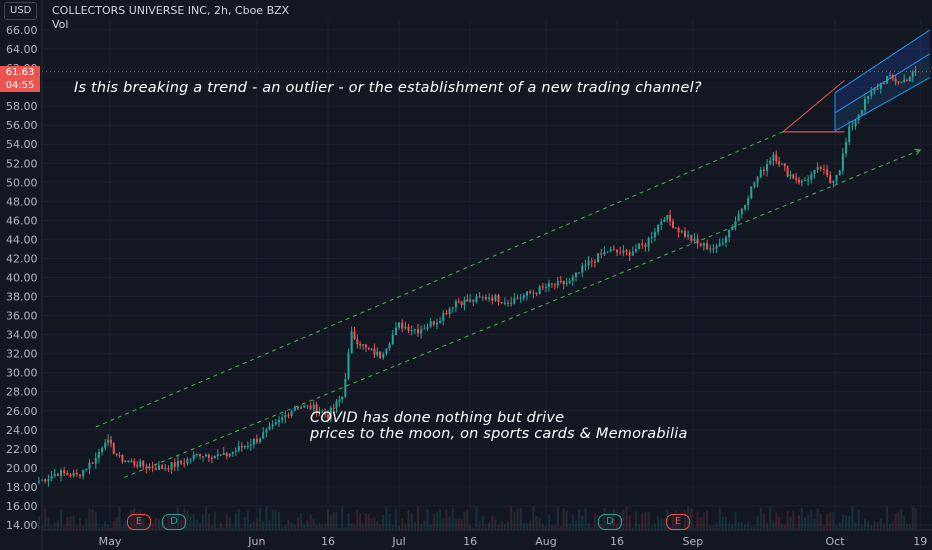 The width and height of the screenshot is (932, 550). What do you see at coordinates (21, 11) in the screenshot?
I see `currency-button: USD` at bounding box center [21, 11].